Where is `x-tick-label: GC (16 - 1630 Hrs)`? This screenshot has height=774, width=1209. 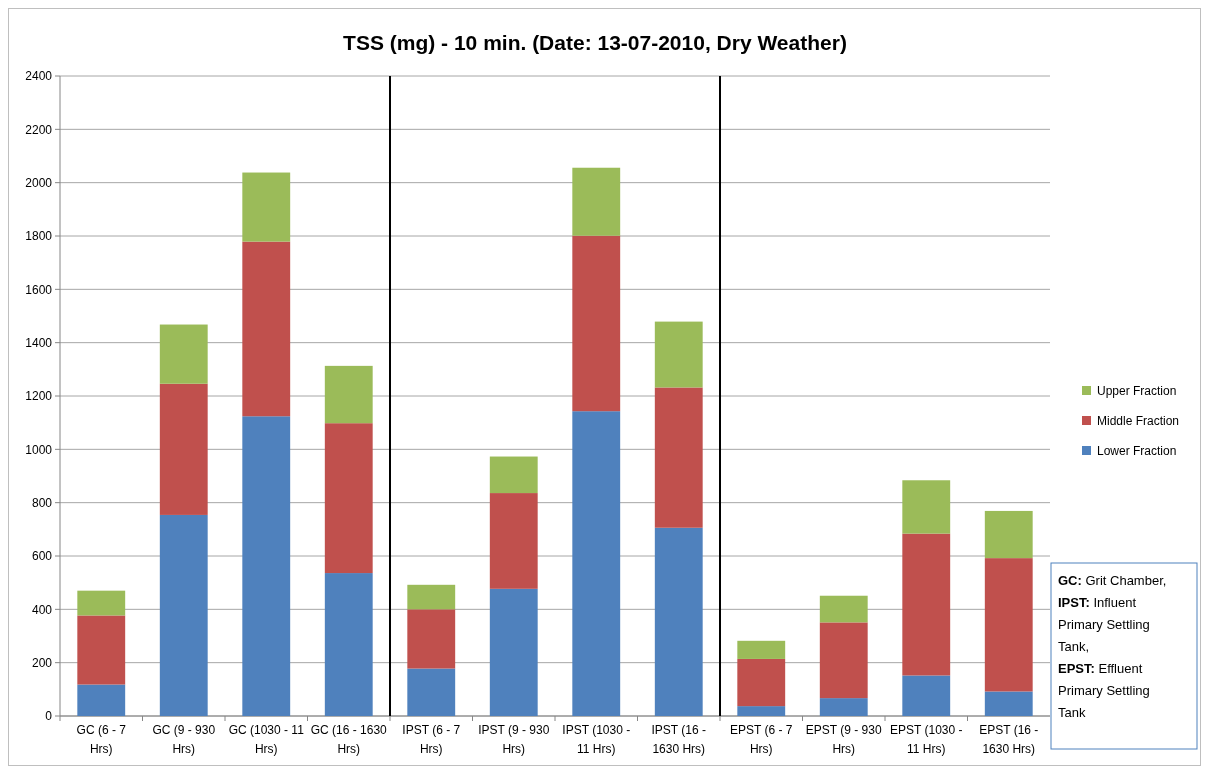
x-tick-label: GC (16 - 1630 Hrs) is located at coordinates (349, 739).